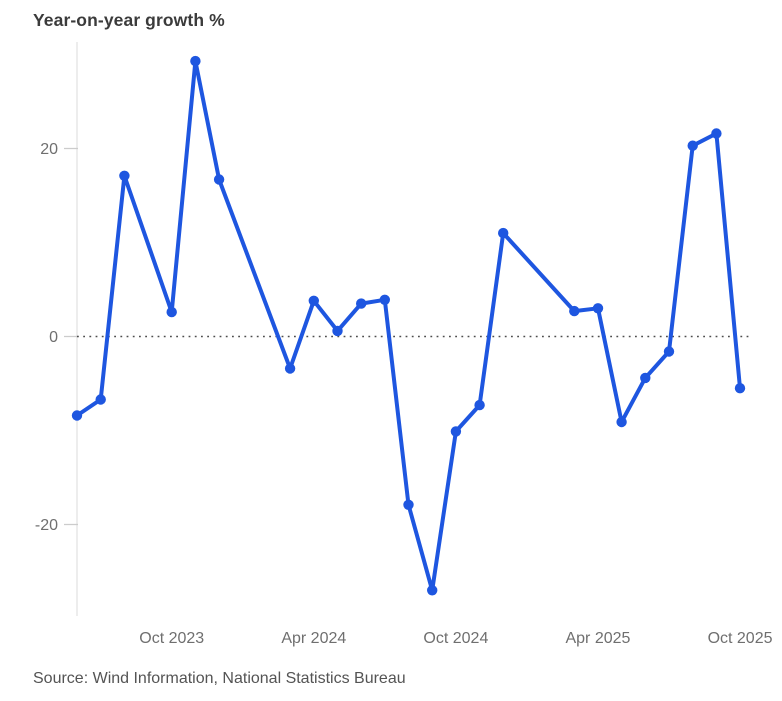  I want to click on chart-title: Year-on-year growth %, so click(129, 20).